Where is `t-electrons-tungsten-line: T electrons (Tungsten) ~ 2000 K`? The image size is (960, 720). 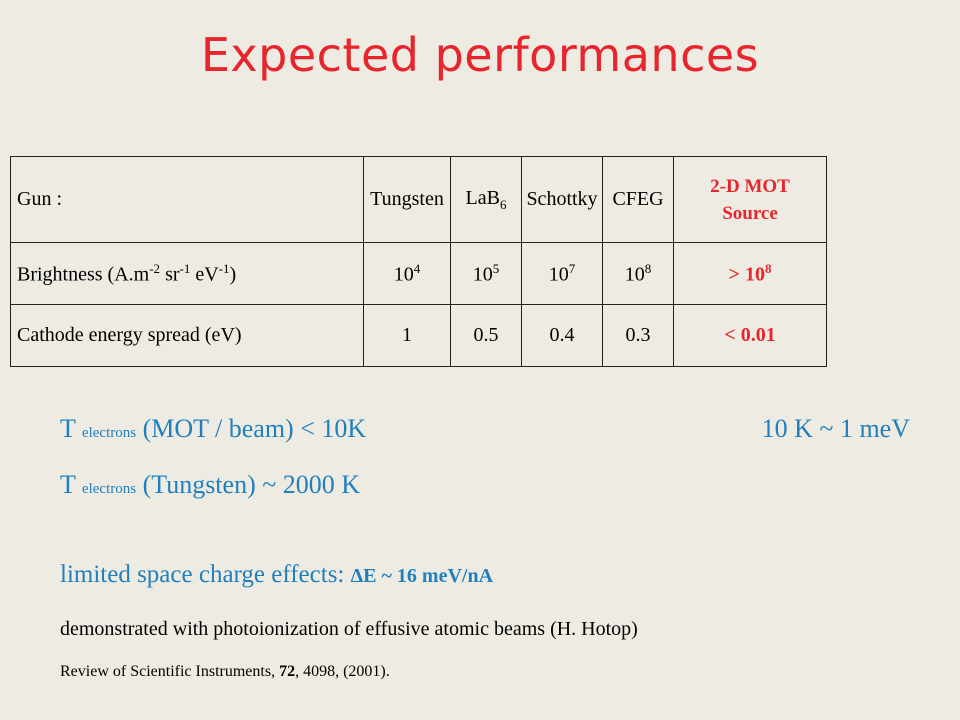 t-electrons-tungsten-line: T electrons (Tungsten) ~ 2000 K is located at coordinates (210, 484).